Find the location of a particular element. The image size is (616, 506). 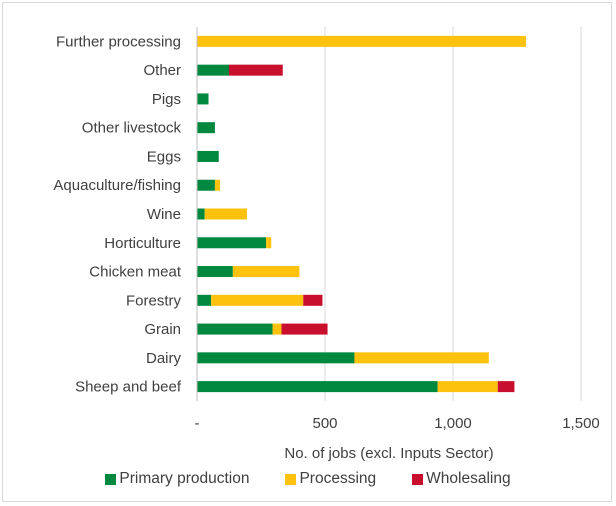

x-tick-label: - is located at coordinates (197, 423).